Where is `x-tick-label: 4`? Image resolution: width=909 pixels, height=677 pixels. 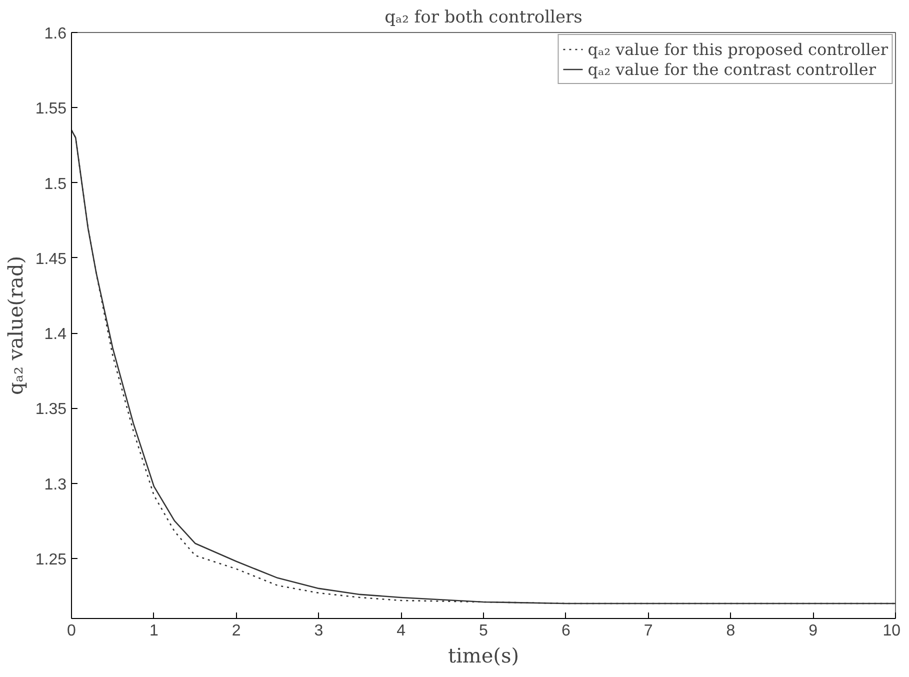
x-tick-label: 4 is located at coordinates (401, 631).